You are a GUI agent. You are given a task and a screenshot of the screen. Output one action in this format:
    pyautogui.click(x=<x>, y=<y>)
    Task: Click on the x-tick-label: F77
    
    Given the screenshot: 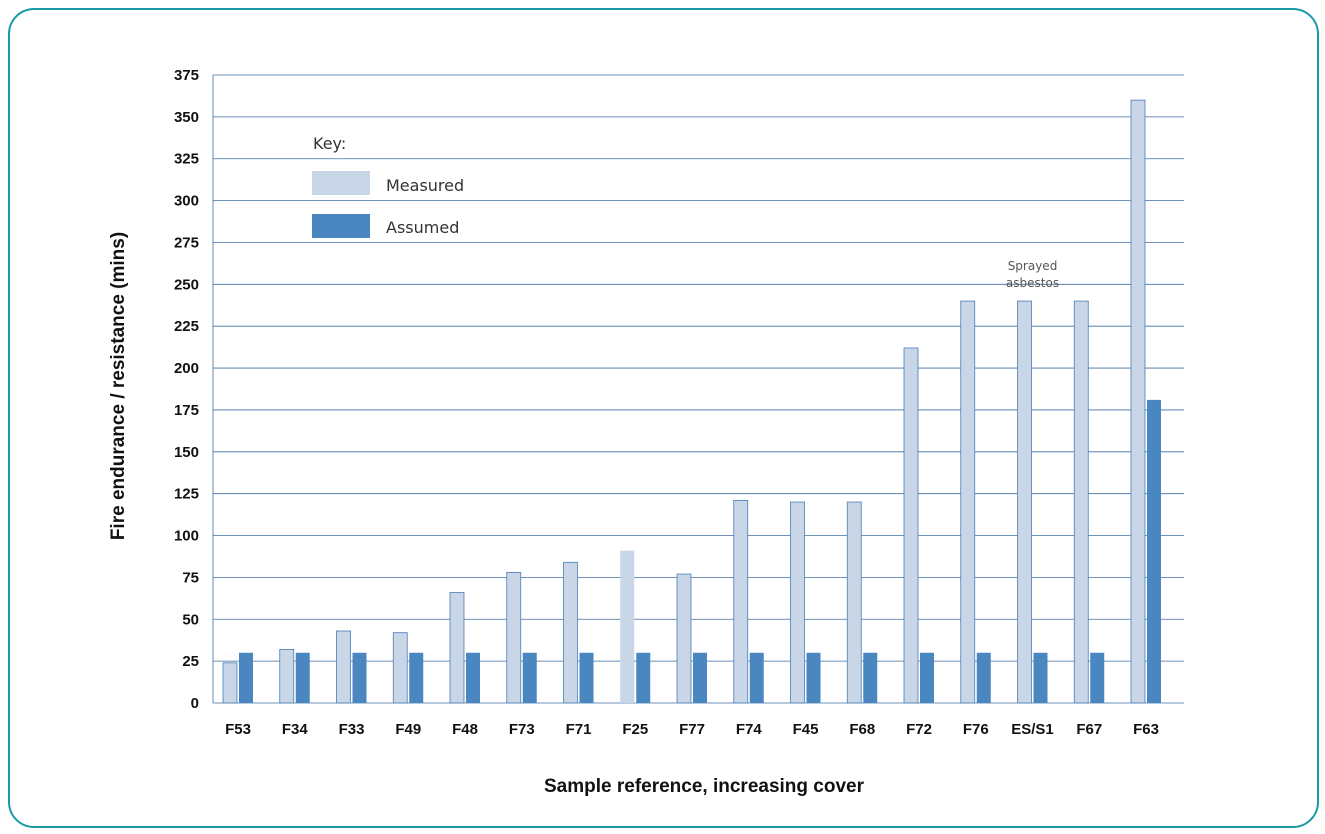 What is the action you would take?
    pyautogui.click(x=692, y=729)
    